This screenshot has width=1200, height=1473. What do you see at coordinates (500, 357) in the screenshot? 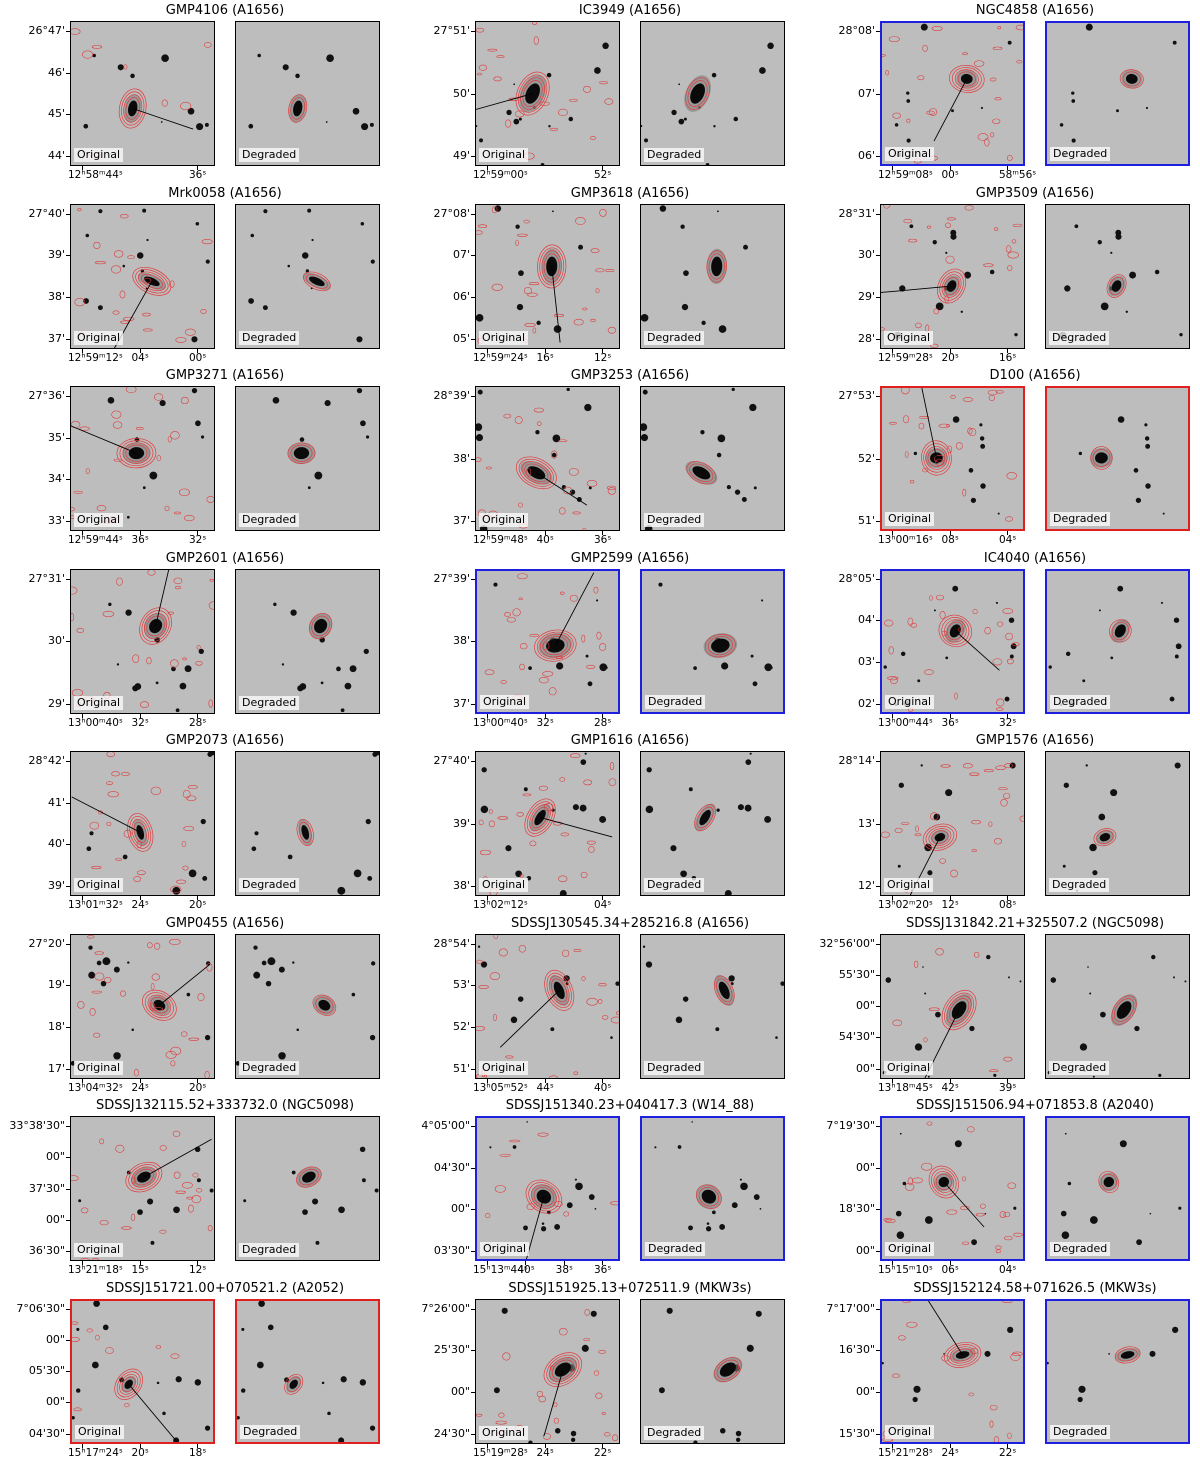
I see `ra-tick-label: 12ʰ59ᵐ24ˢ` at bounding box center [500, 357].